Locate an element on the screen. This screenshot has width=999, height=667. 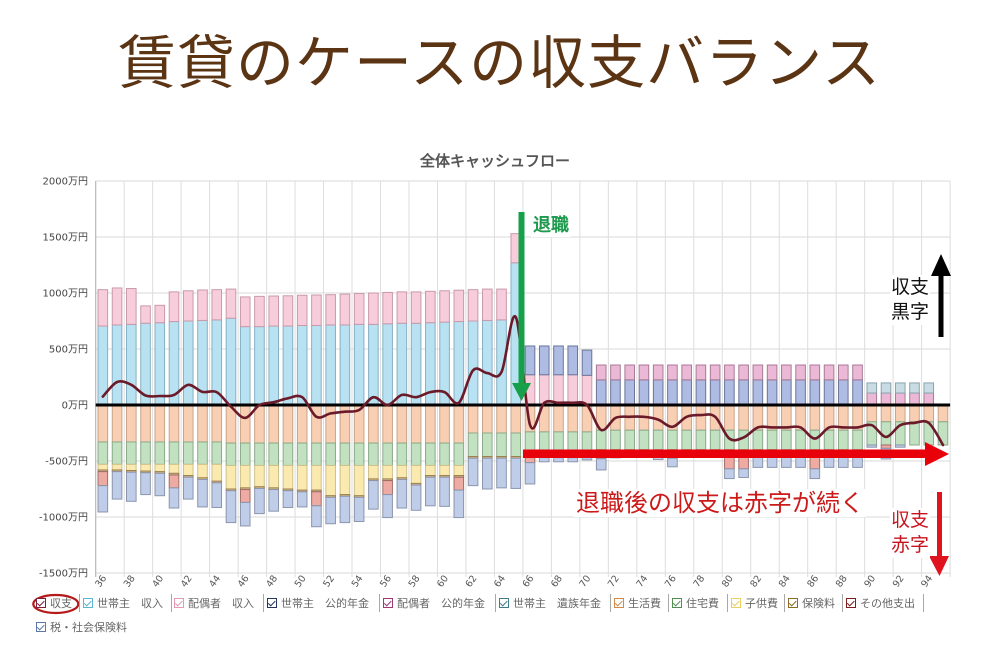
legend-item-spouse-pension: 配偶者 公的年金 is located at coordinates (434, 603).